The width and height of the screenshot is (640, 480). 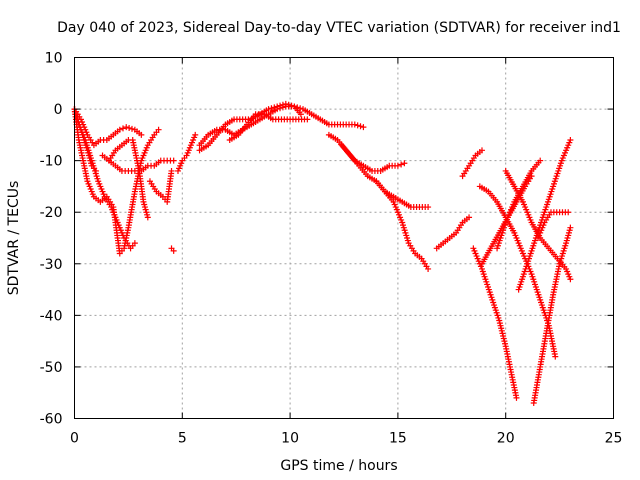 What do you see at coordinates (51, 265) in the screenshot?
I see `y-tick-label: -30` at bounding box center [51, 265].